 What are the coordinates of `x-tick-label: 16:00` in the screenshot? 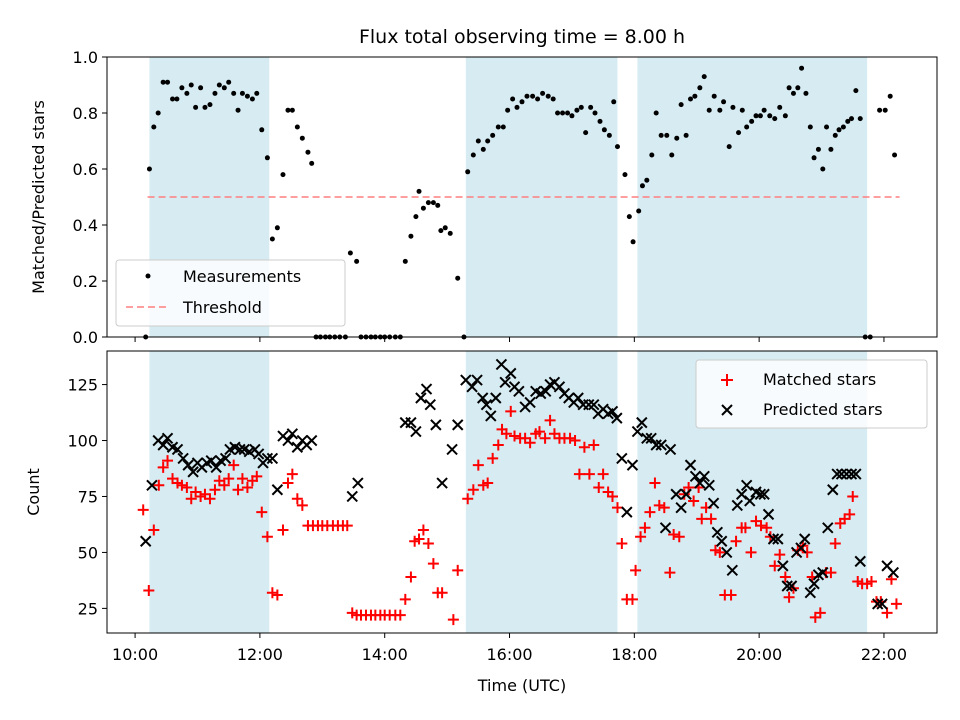 It's located at (509, 654).